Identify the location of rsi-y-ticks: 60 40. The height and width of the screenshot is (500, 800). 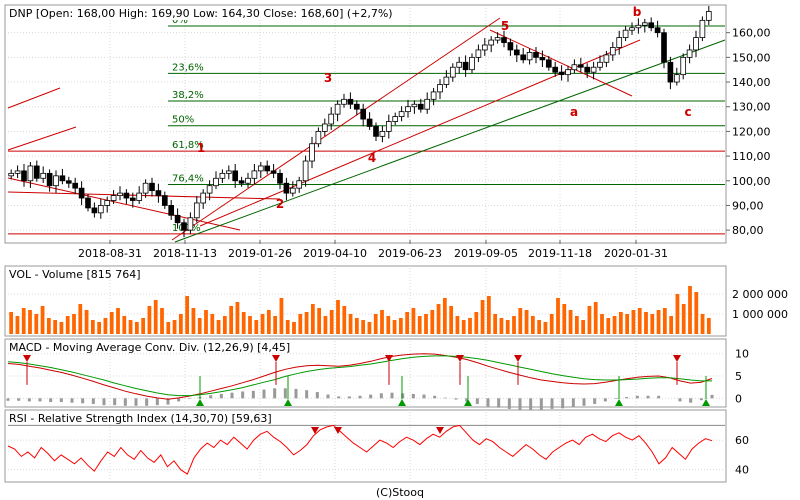
(742, 455).